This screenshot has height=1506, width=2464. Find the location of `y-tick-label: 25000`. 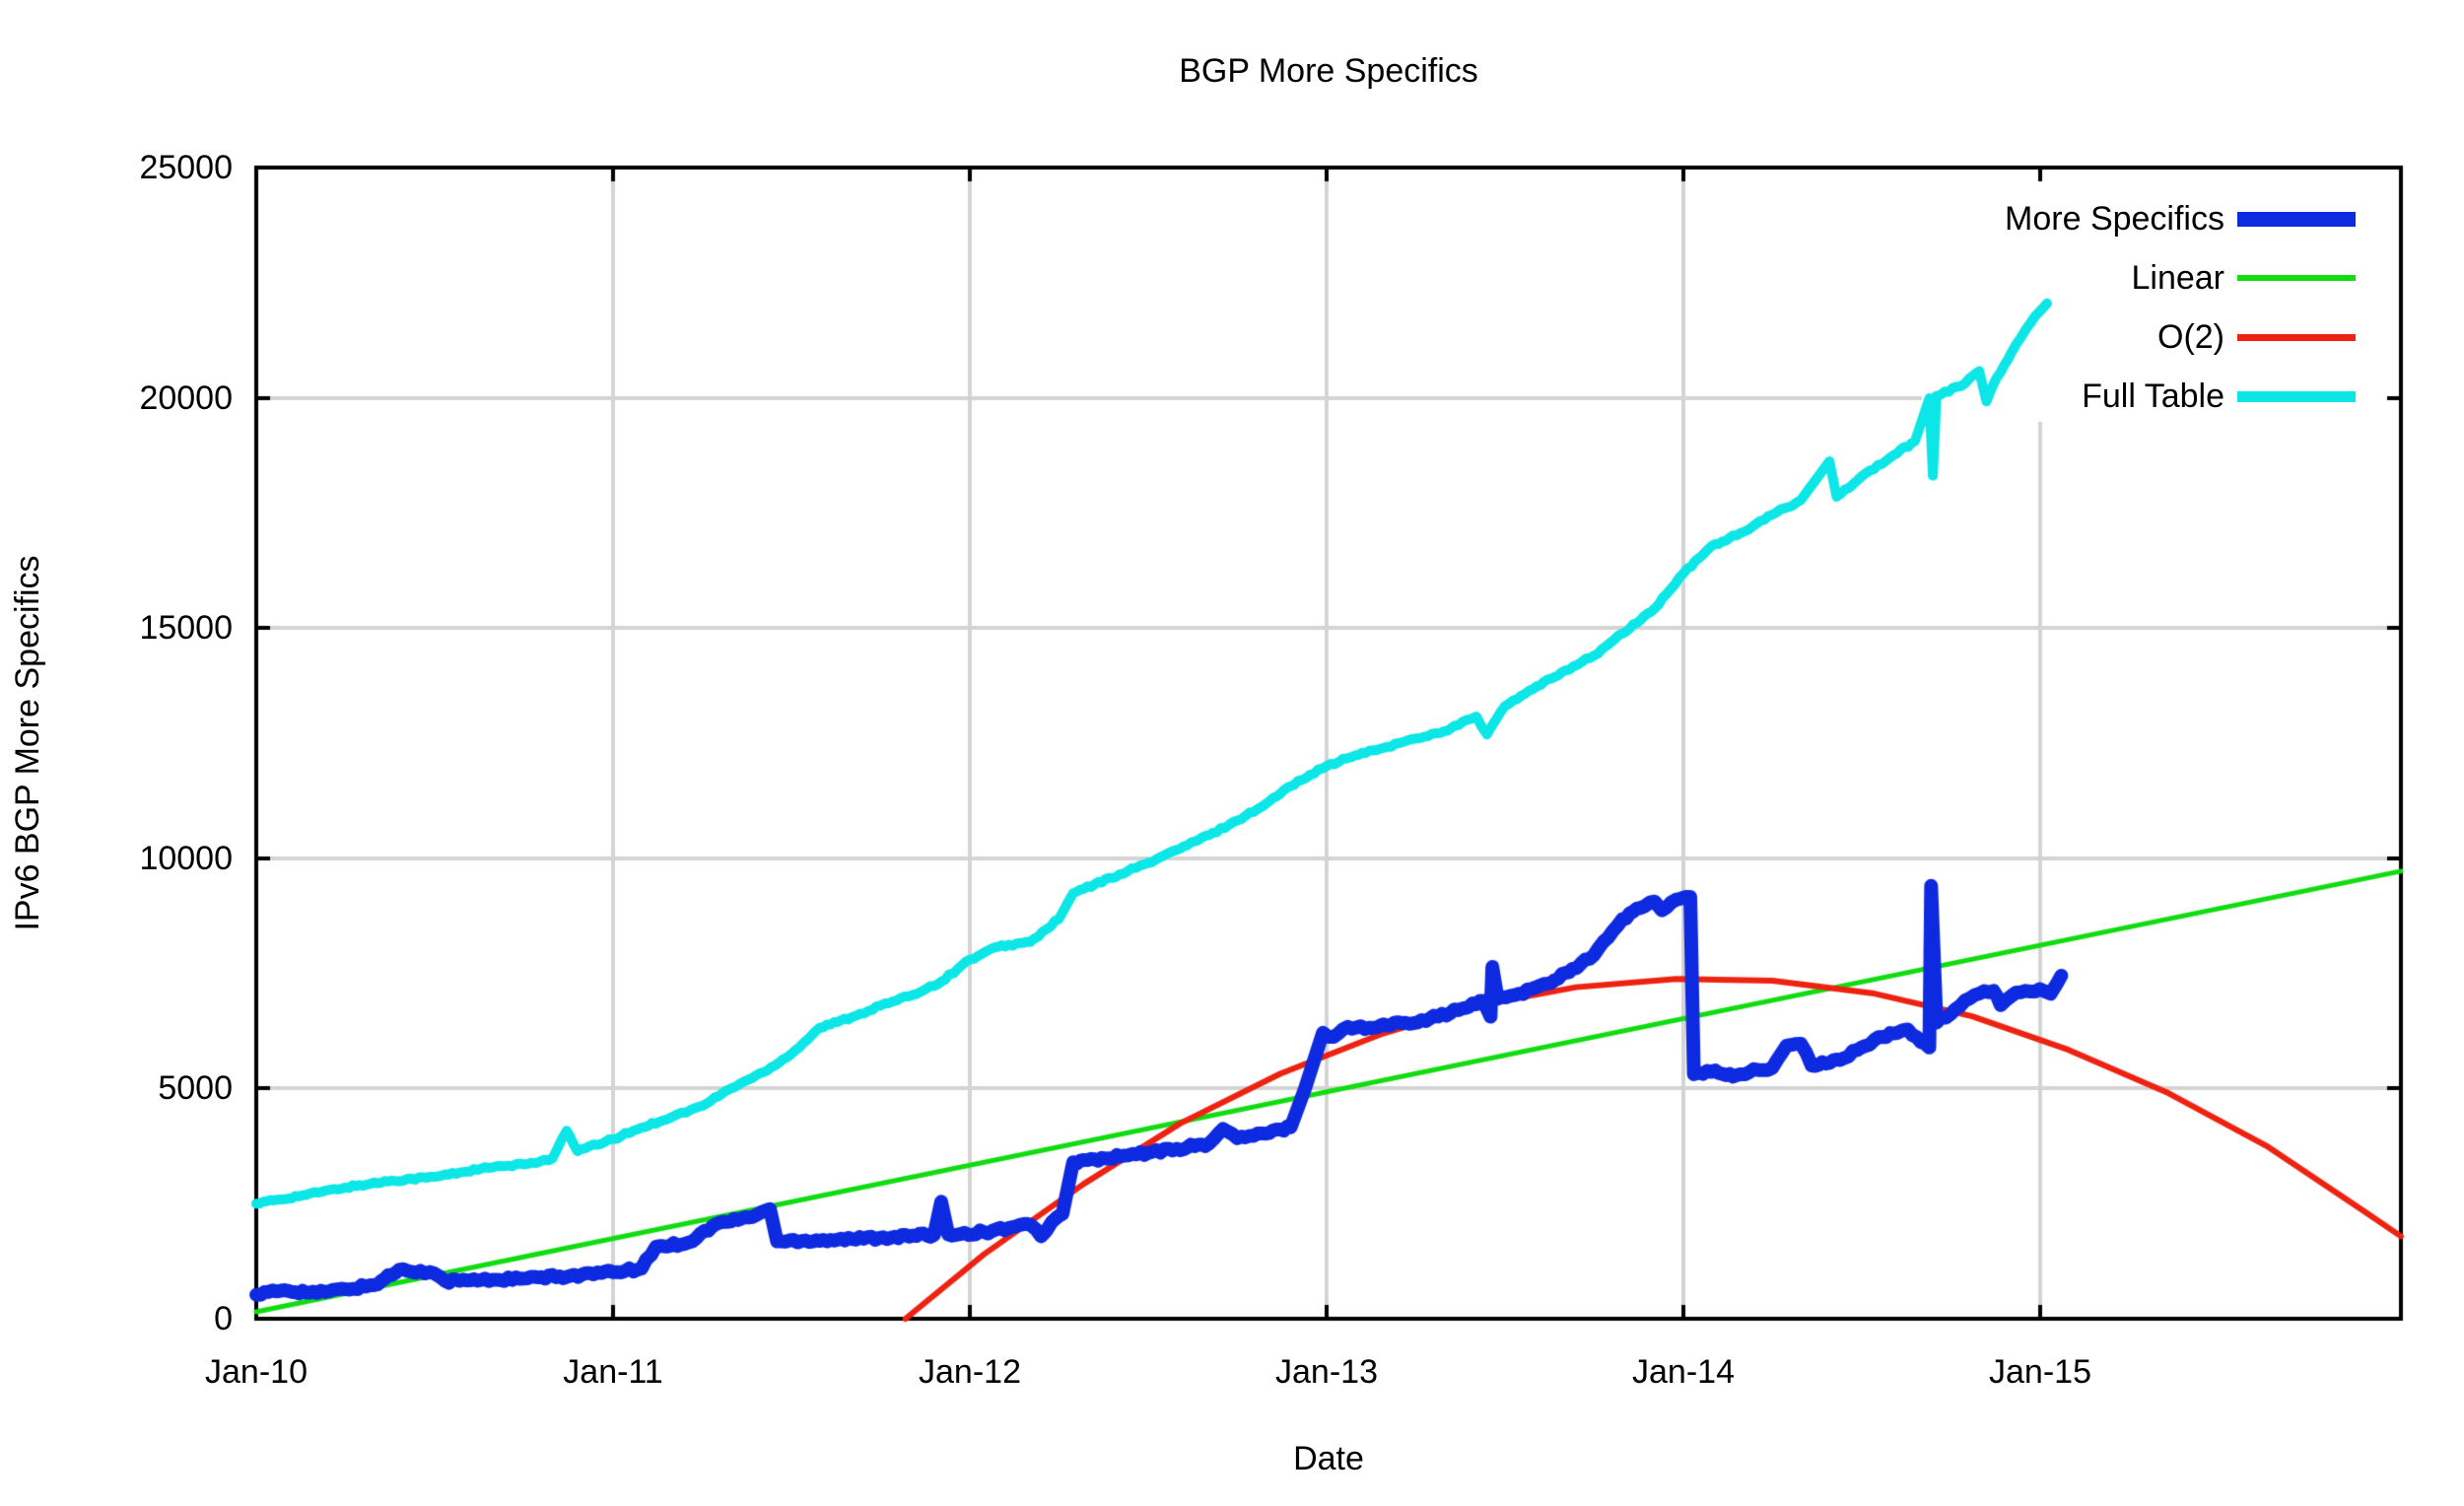

y-tick-label: 25000 is located at coordinates (186, 167).